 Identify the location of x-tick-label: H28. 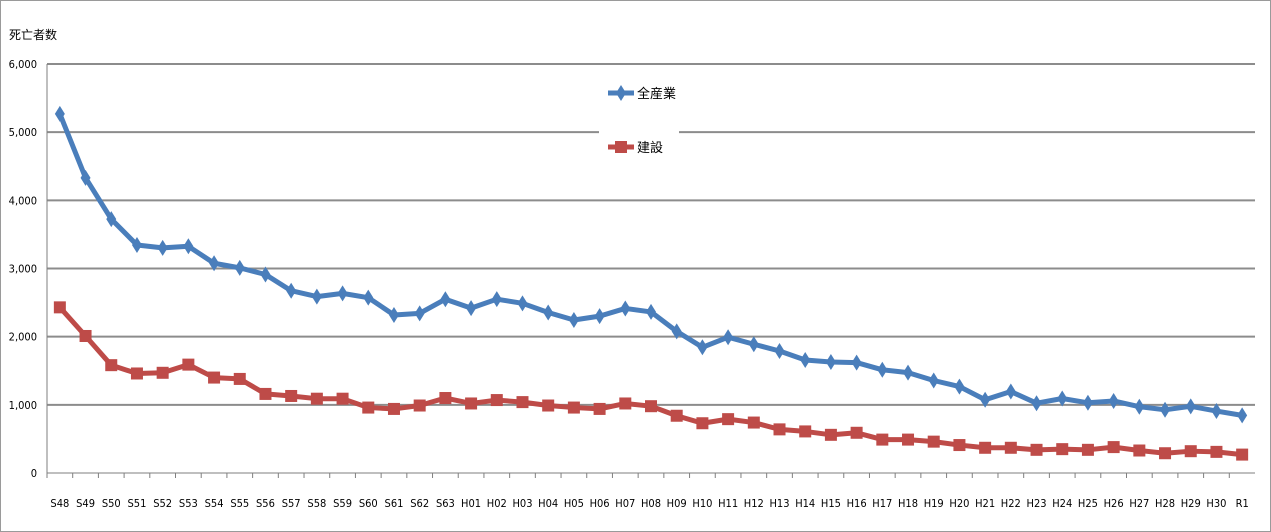
(1165, 503).